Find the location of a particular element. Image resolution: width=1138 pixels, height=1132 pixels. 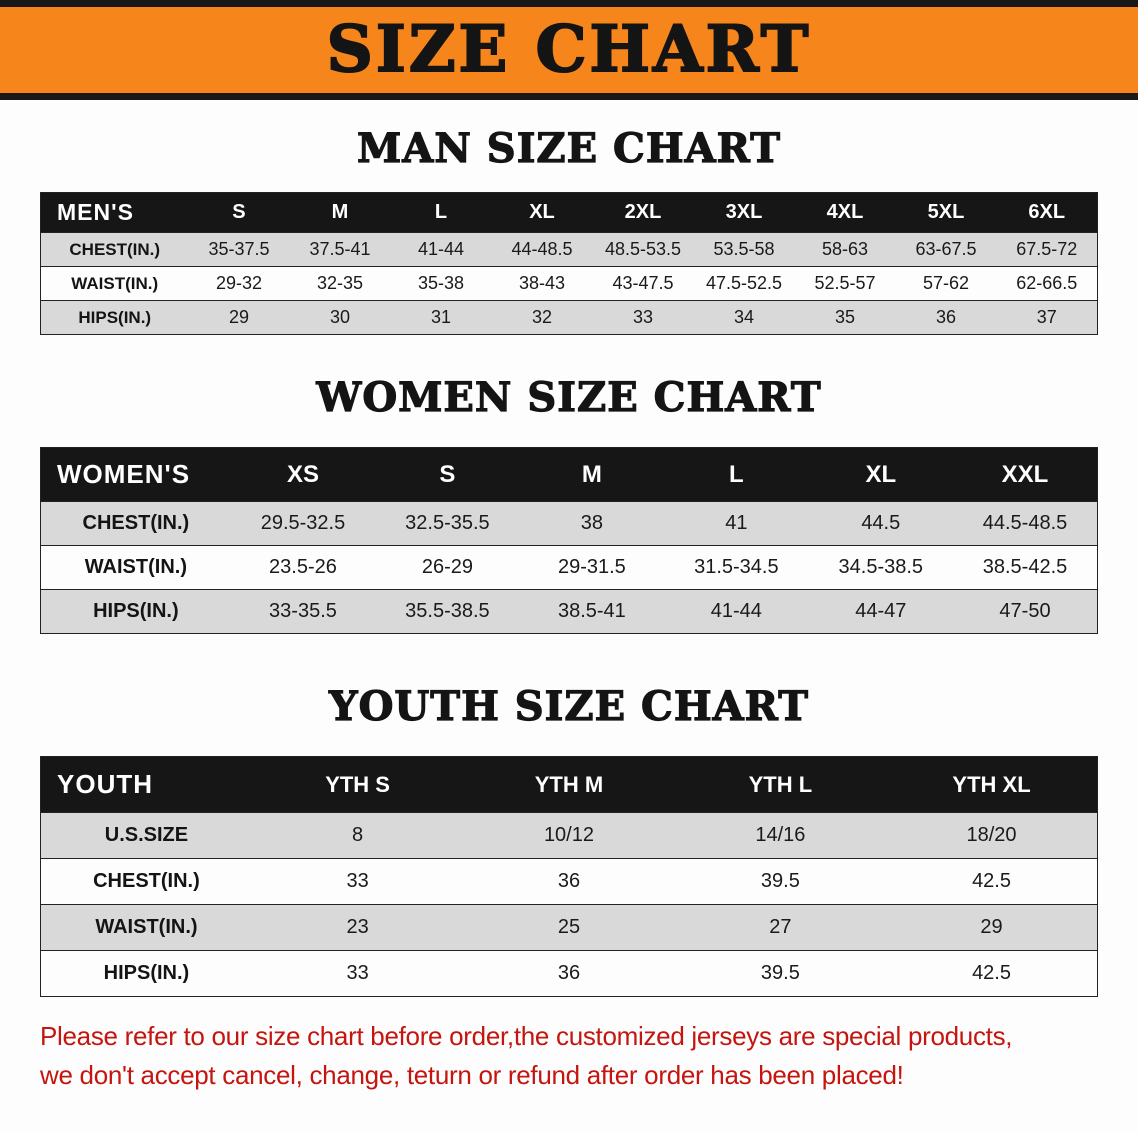

women-section-title: WOMEN SIZE CHART is located at coordinates (569, 397).